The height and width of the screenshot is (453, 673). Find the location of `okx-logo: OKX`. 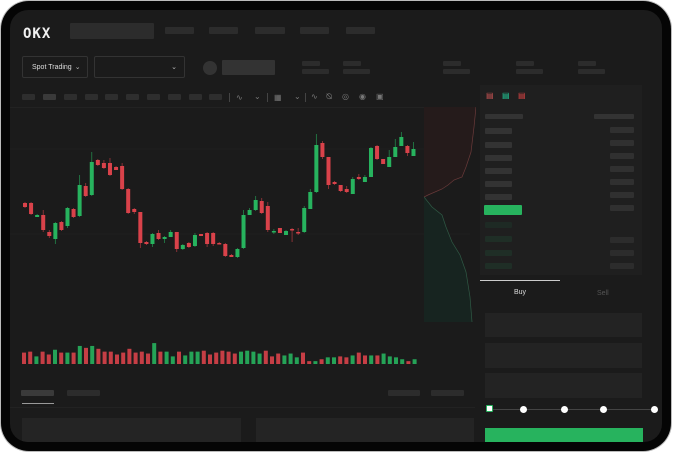

okx-logo: OKX is located at coordinates (37, 34).